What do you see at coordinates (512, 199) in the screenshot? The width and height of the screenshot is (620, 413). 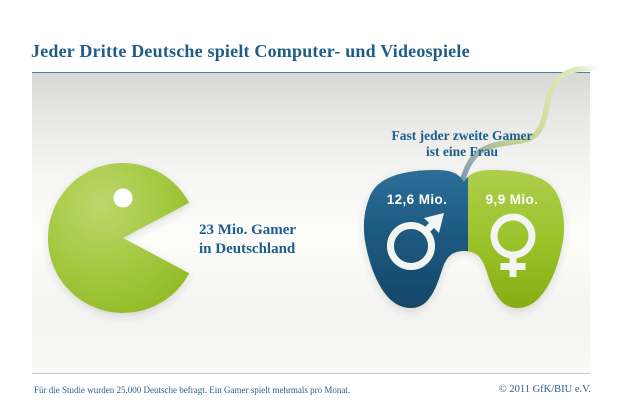 I see `female-count-value: 9,9 Mio.` at bounding box center [512, 199].